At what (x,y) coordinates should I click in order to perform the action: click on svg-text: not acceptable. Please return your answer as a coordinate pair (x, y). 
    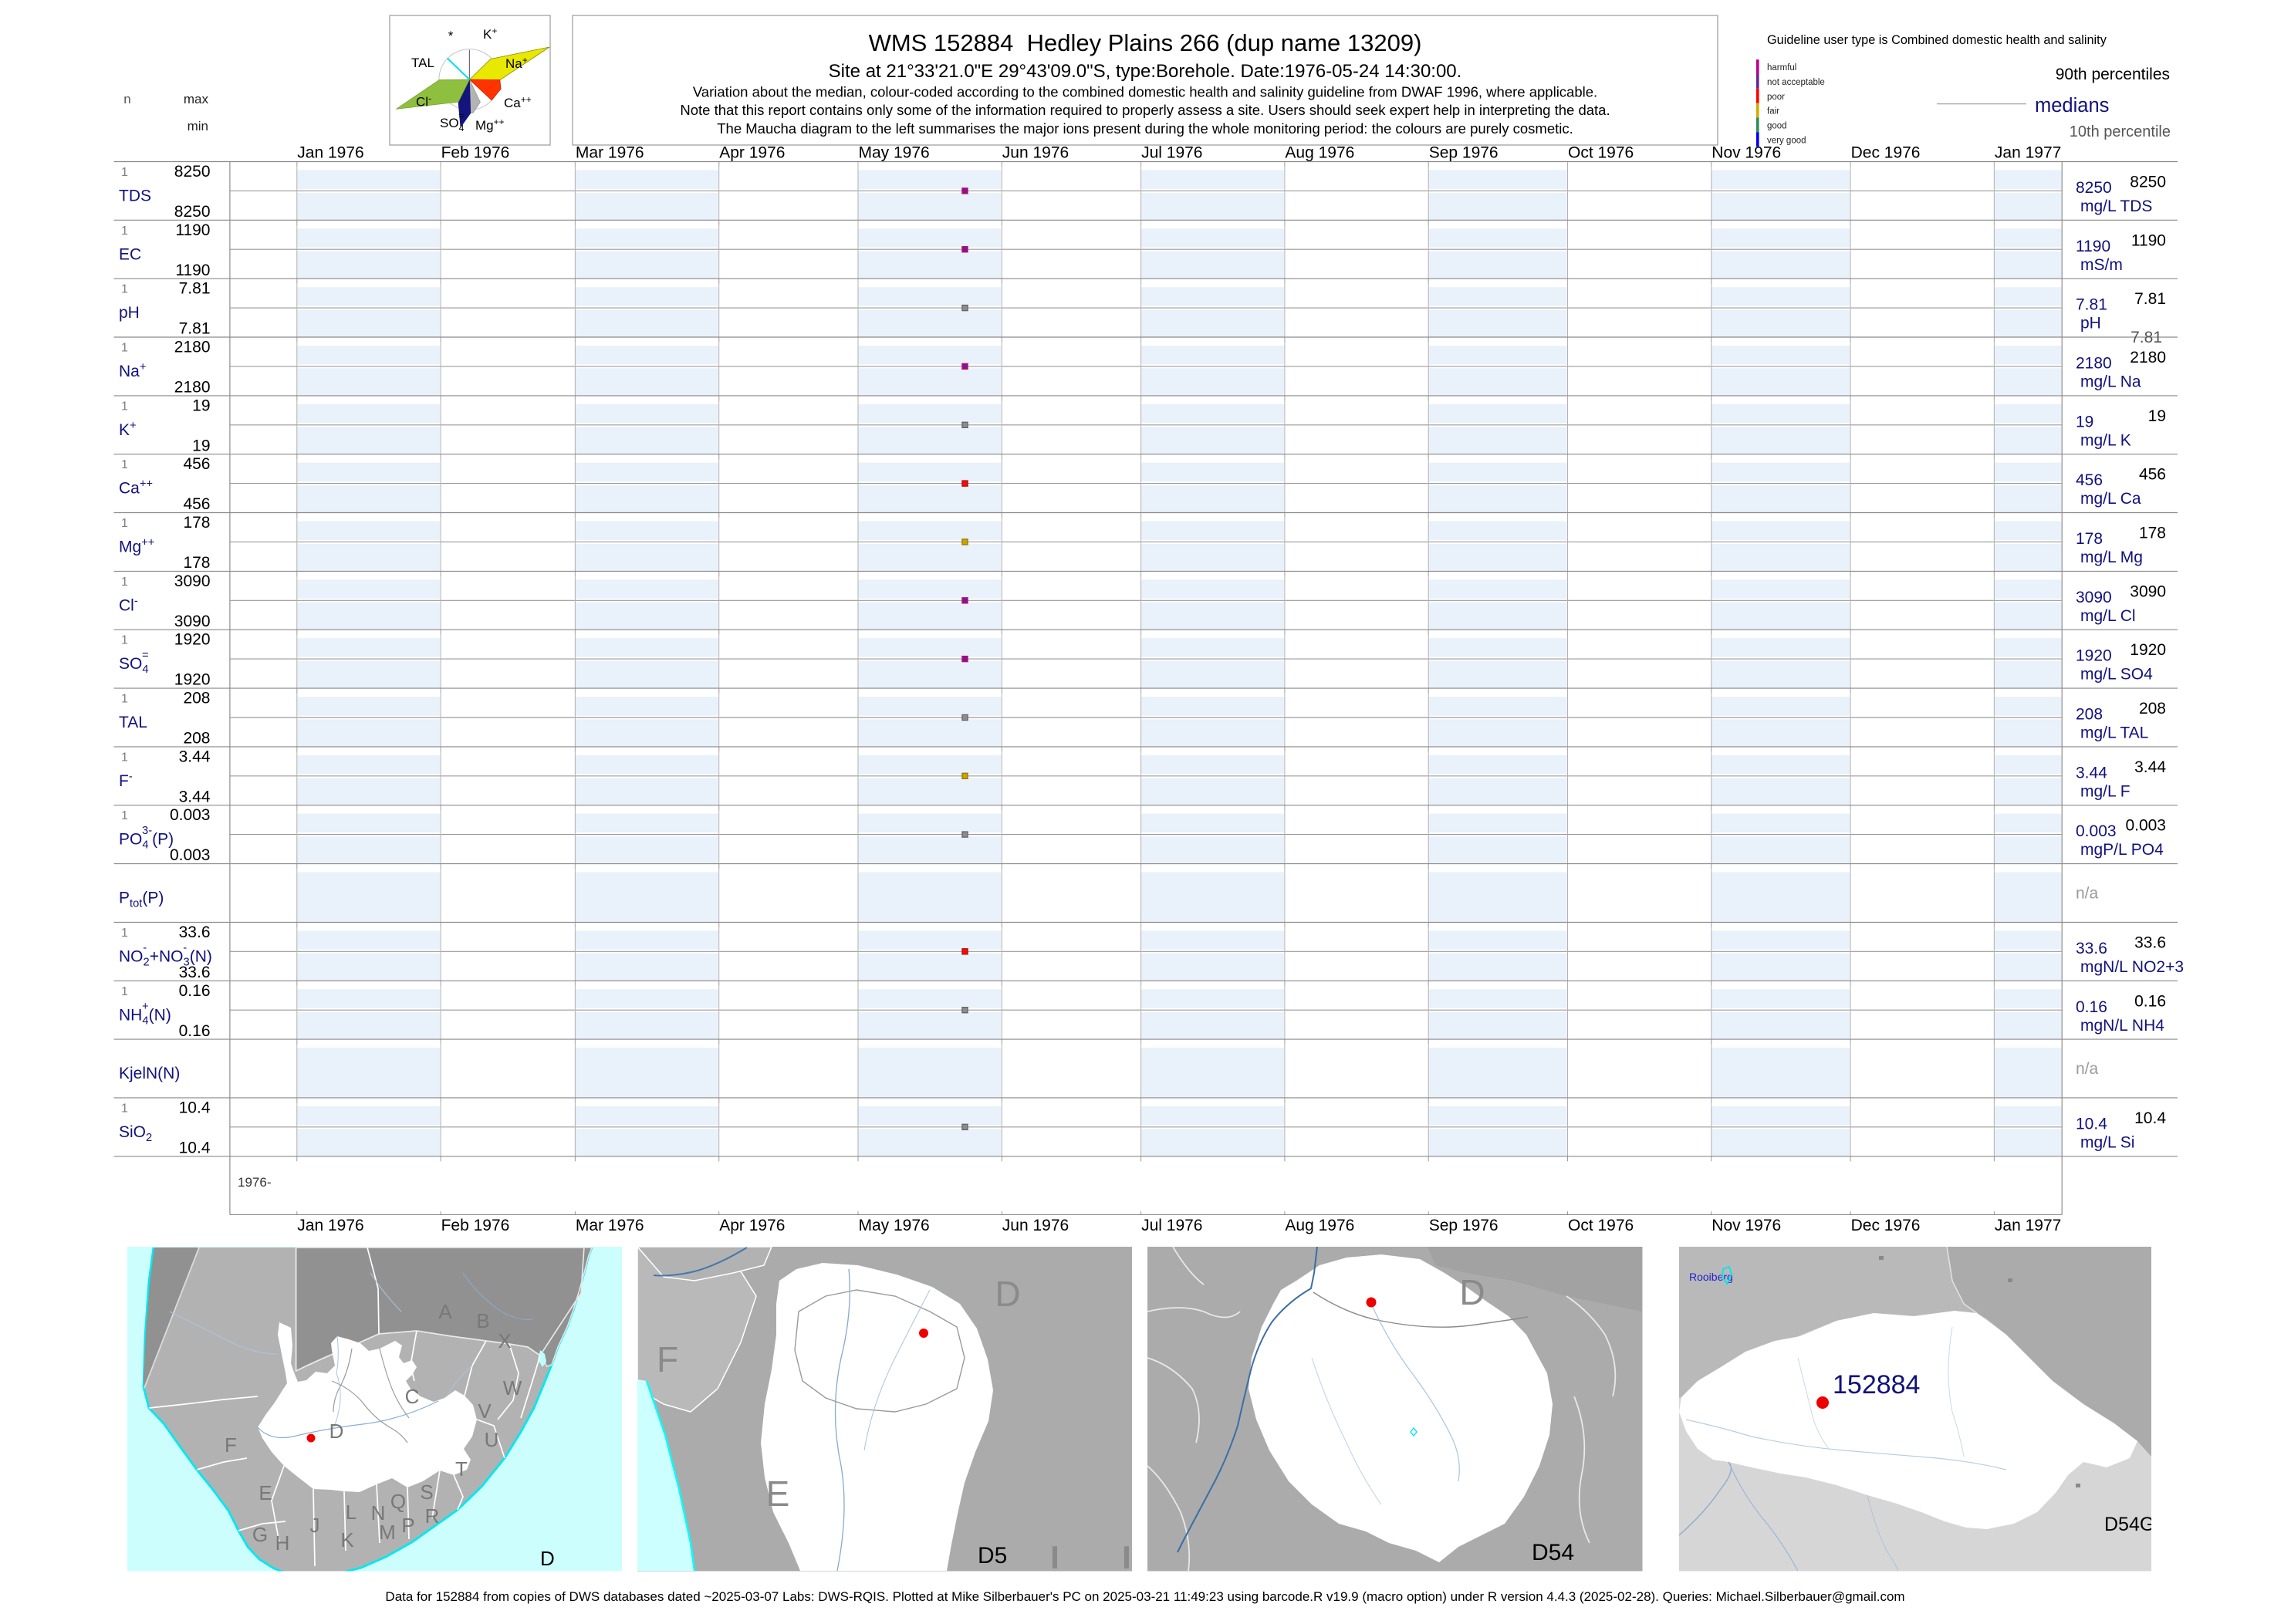
    Looking at the image, I should click on (1796, 82).